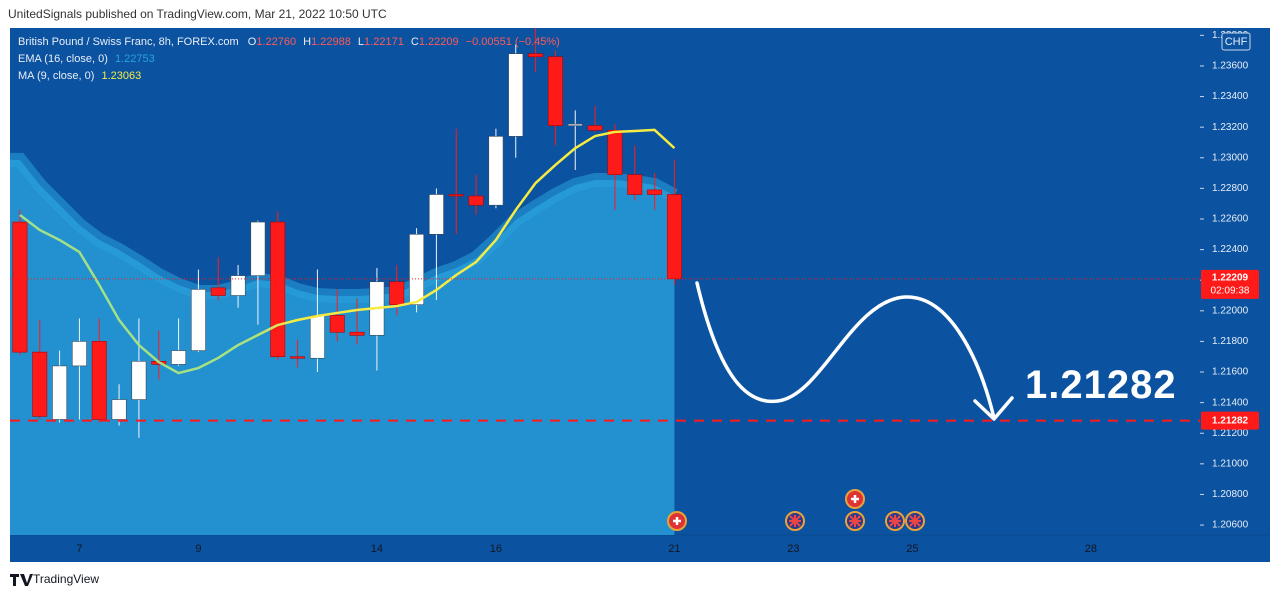  What do you see at coordinates (674, 549) in the screenshot?
I see `x-tick-label: 21` at bounding box center [674, 549].